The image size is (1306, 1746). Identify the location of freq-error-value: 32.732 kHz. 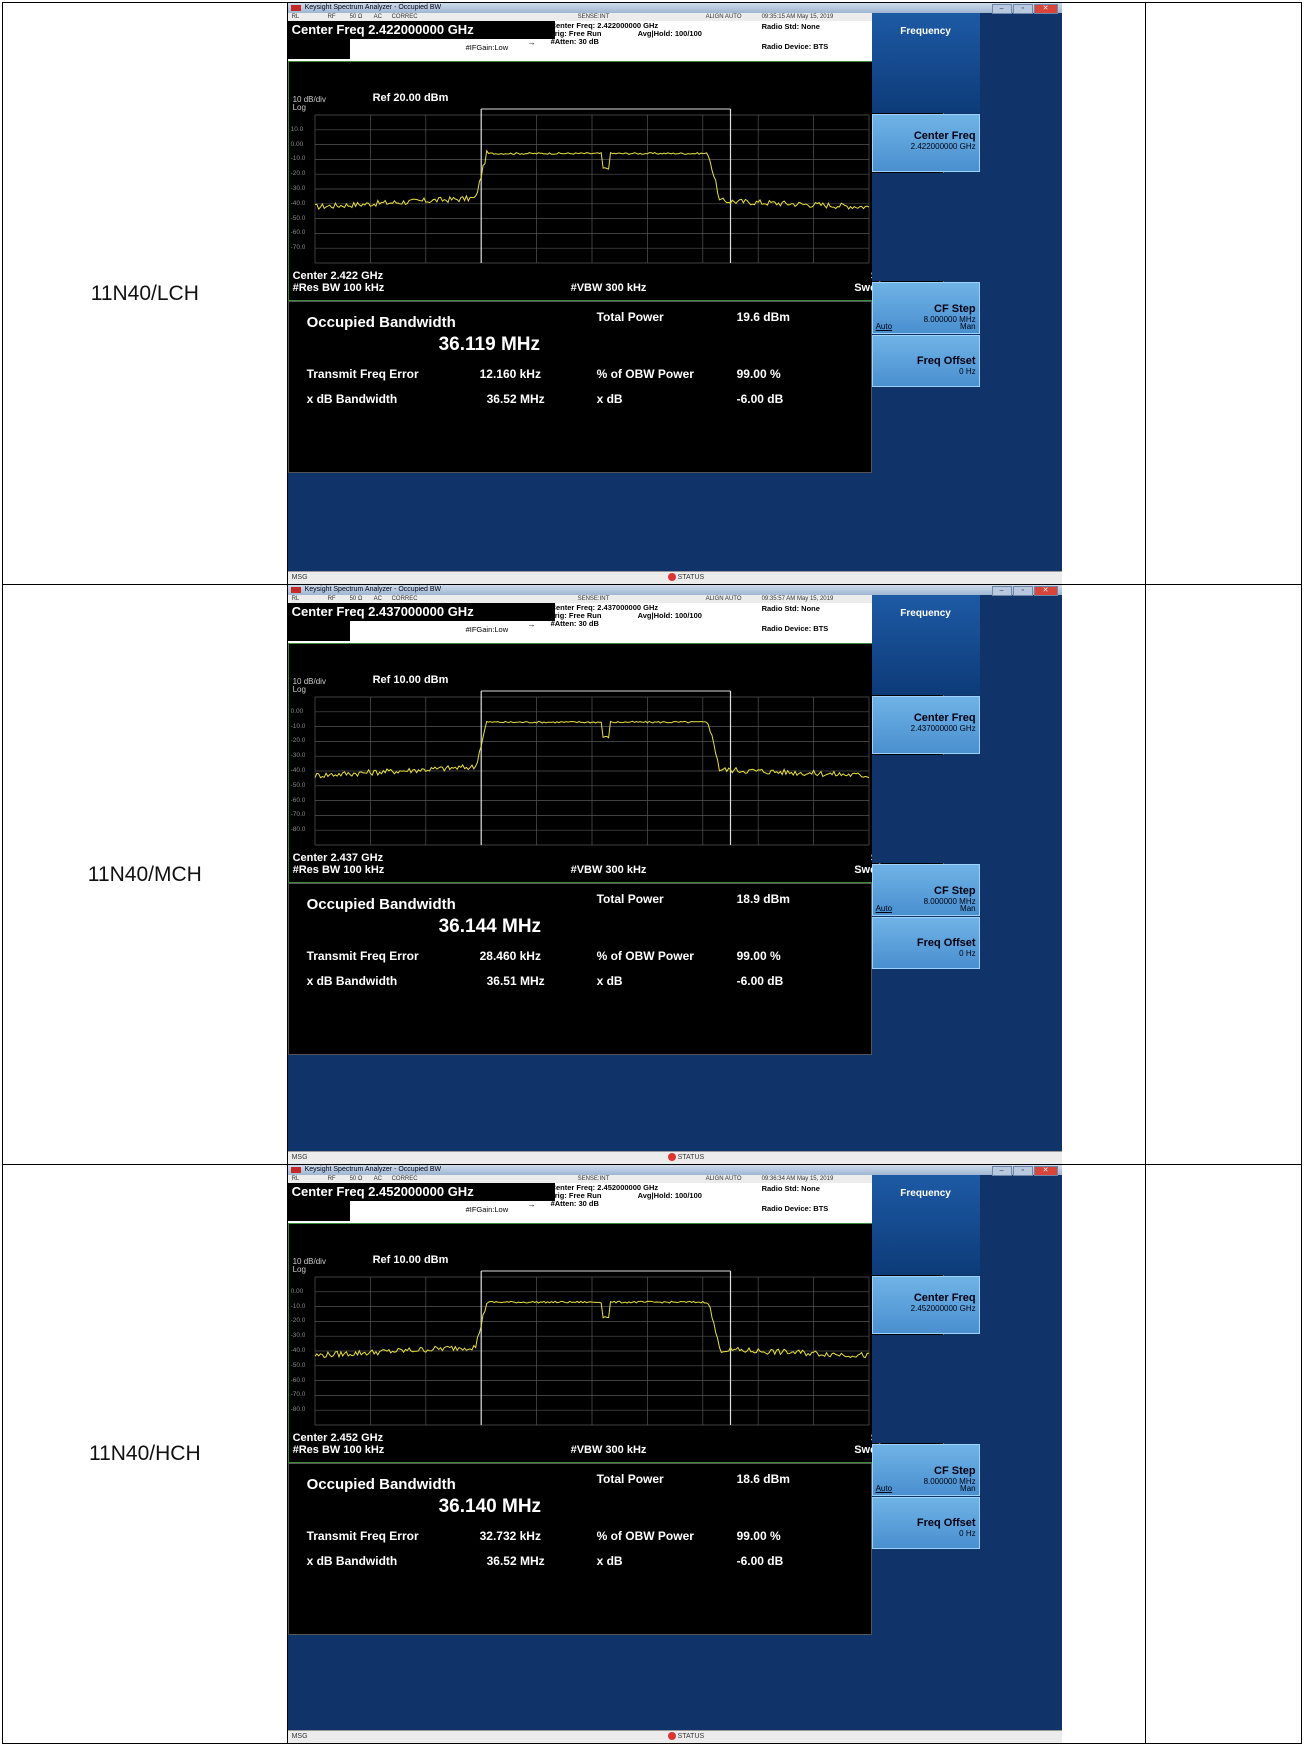
(510, 1536).